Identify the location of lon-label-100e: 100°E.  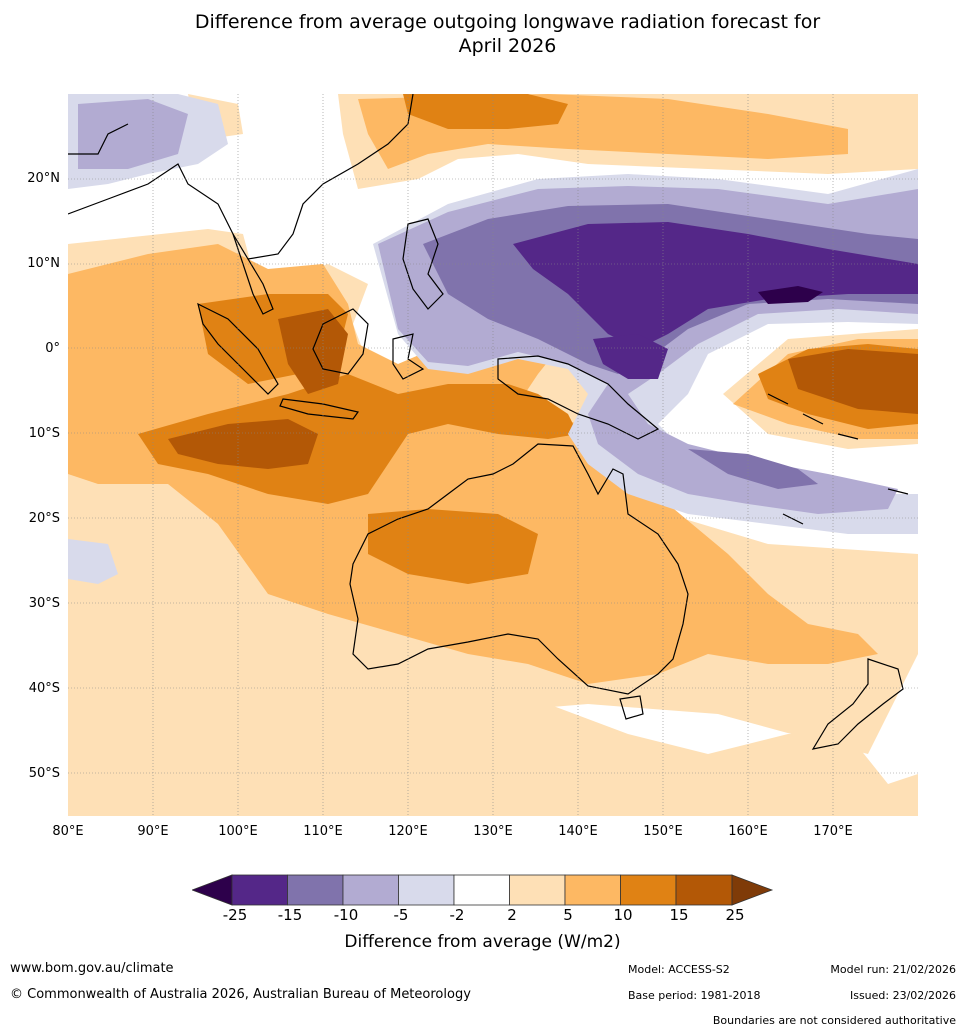
(238, 831).